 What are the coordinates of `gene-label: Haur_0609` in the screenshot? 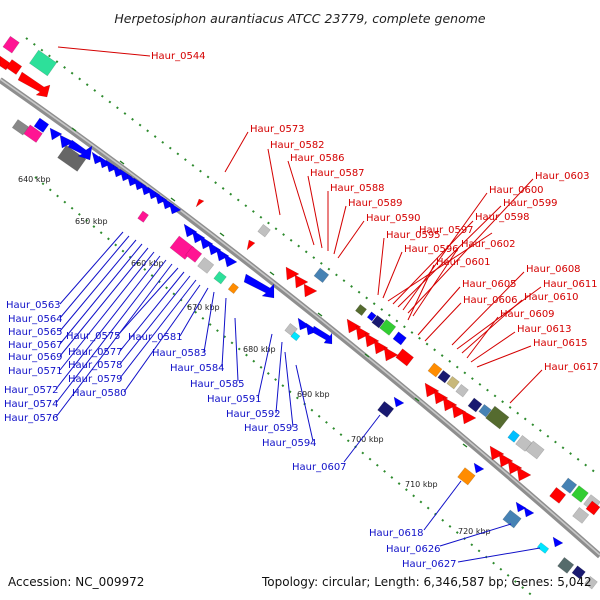 It's located at (527, 314).